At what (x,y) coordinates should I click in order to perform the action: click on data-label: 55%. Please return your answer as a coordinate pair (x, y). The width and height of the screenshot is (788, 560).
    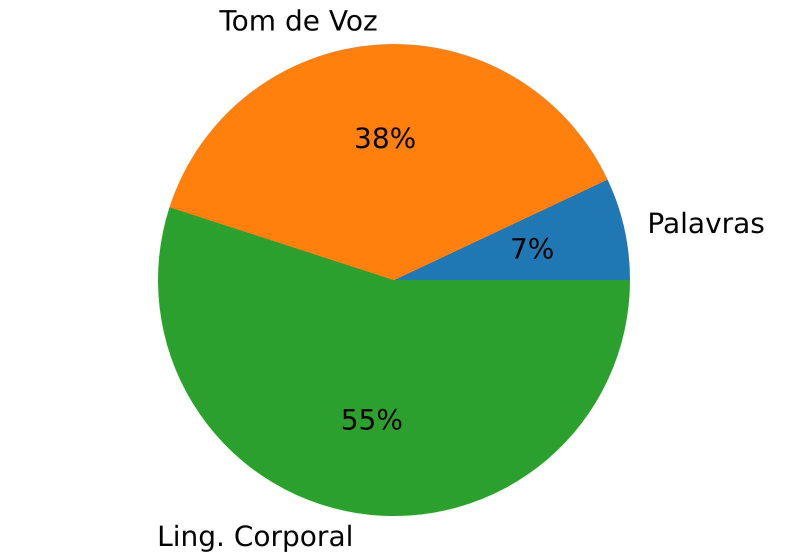
    Looking at the image, I should click on (371, 419).